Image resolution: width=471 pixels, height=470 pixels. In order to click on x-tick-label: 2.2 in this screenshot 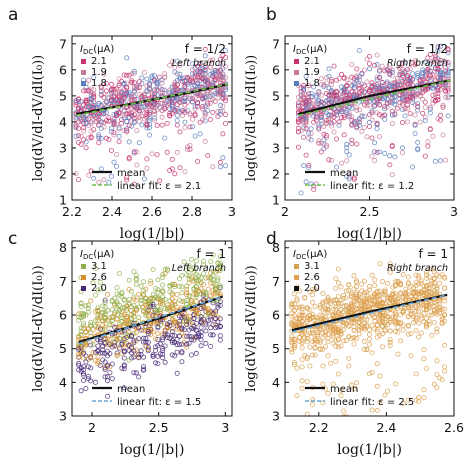, I will do `click(72, 211)`.